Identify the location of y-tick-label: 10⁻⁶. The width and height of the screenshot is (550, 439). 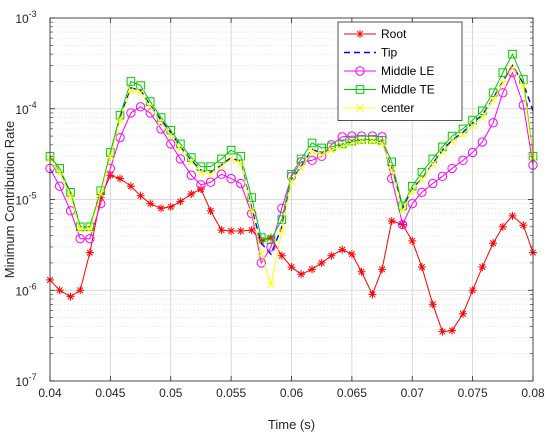
(25, 289).